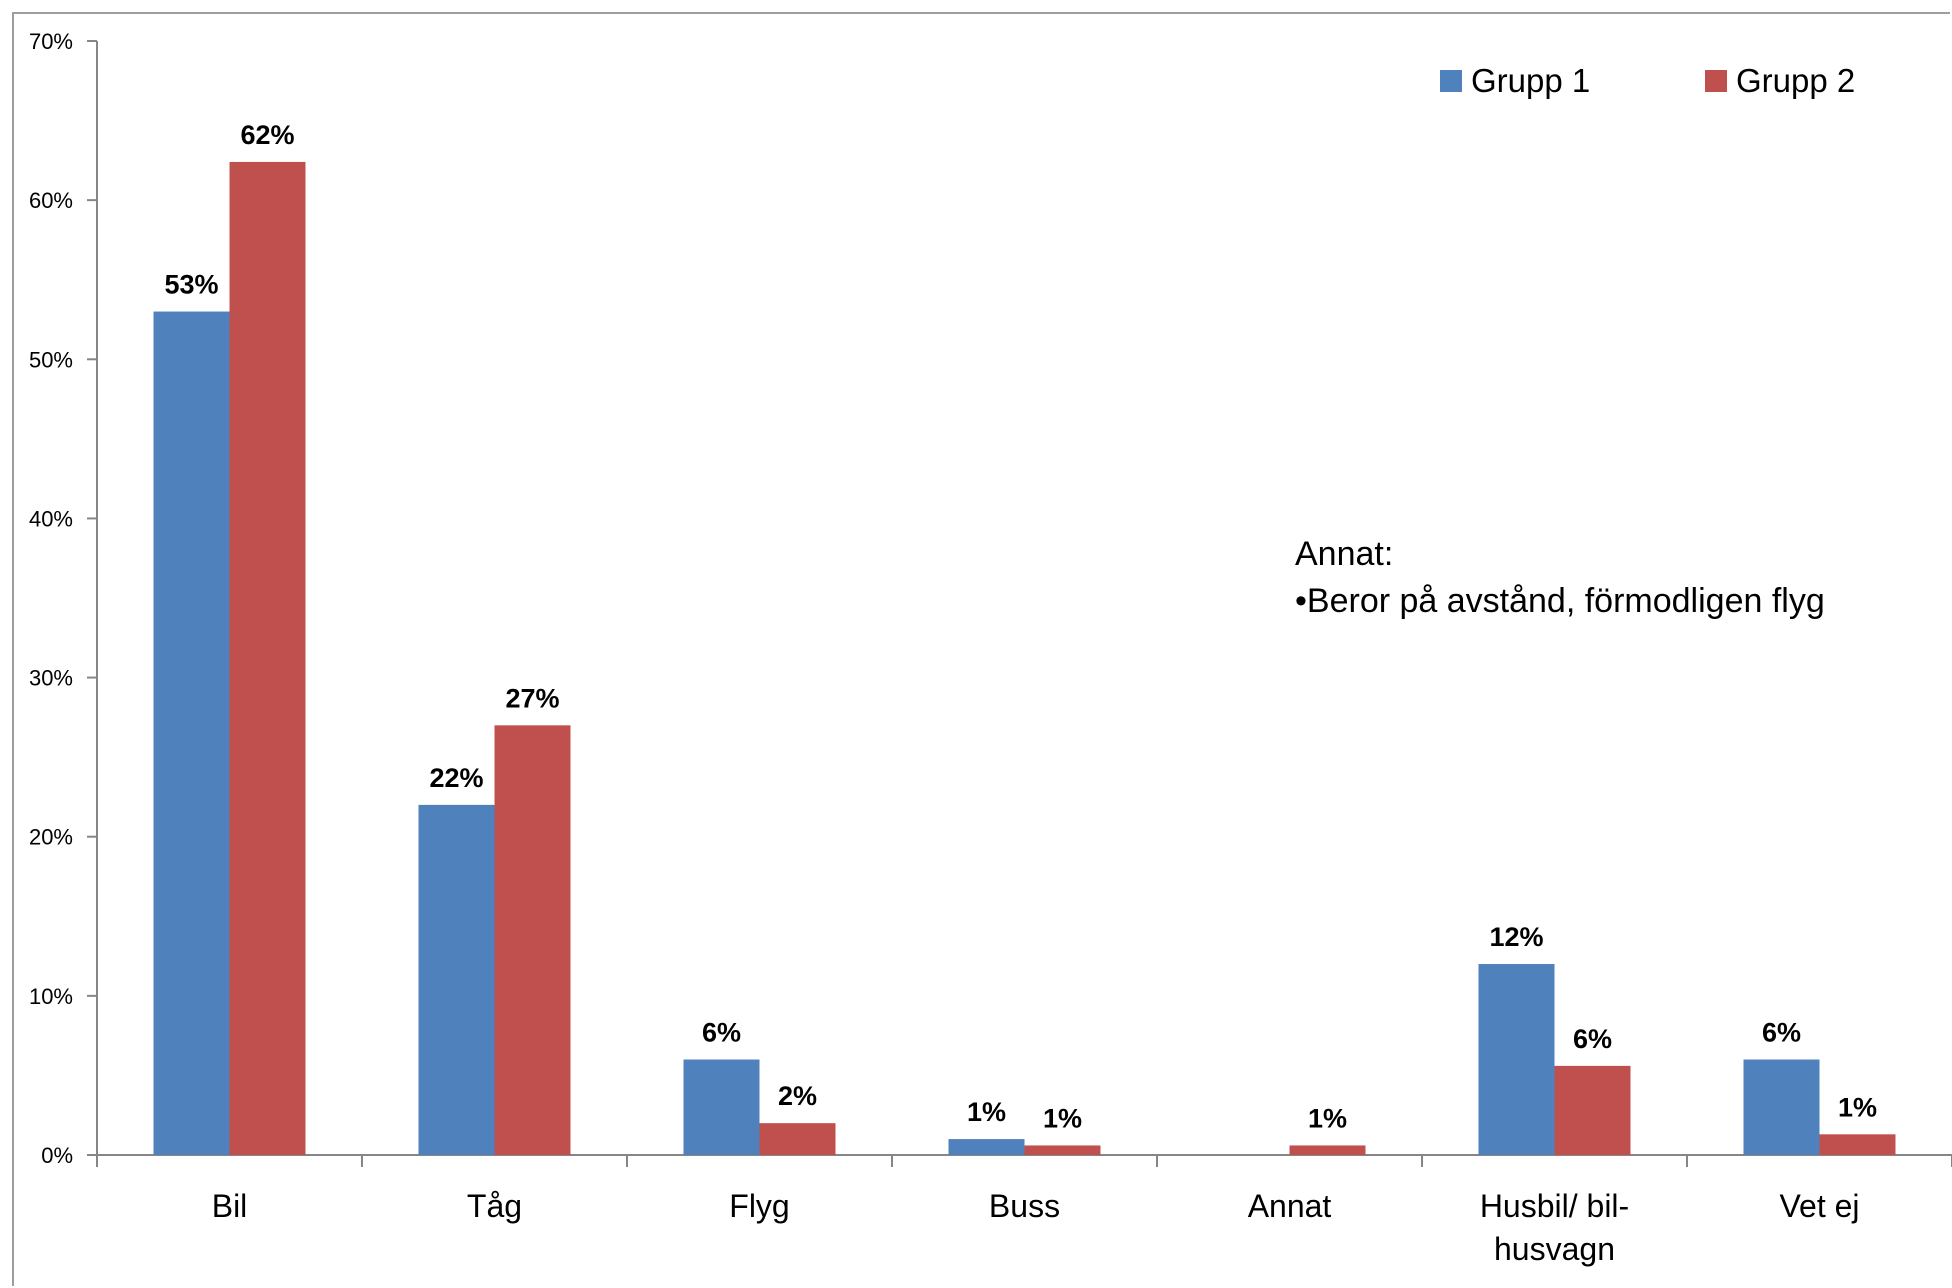  What do you see at coordinates (1516, 937) in the screenshot?
I see `data-label: 12%` at bounding box center [1516, 937].